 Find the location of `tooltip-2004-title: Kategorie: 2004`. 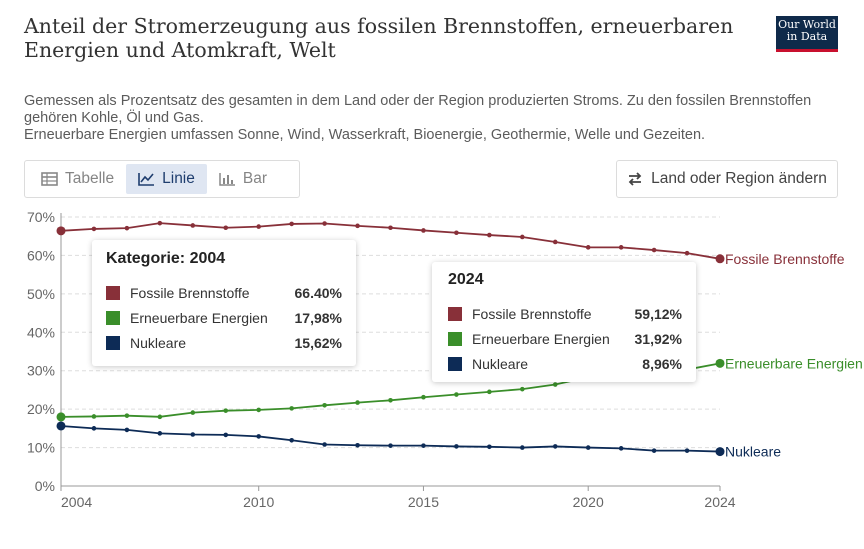

tooltip-2004-title: Kategorie: 2004 is located at coordinates (166, 258).